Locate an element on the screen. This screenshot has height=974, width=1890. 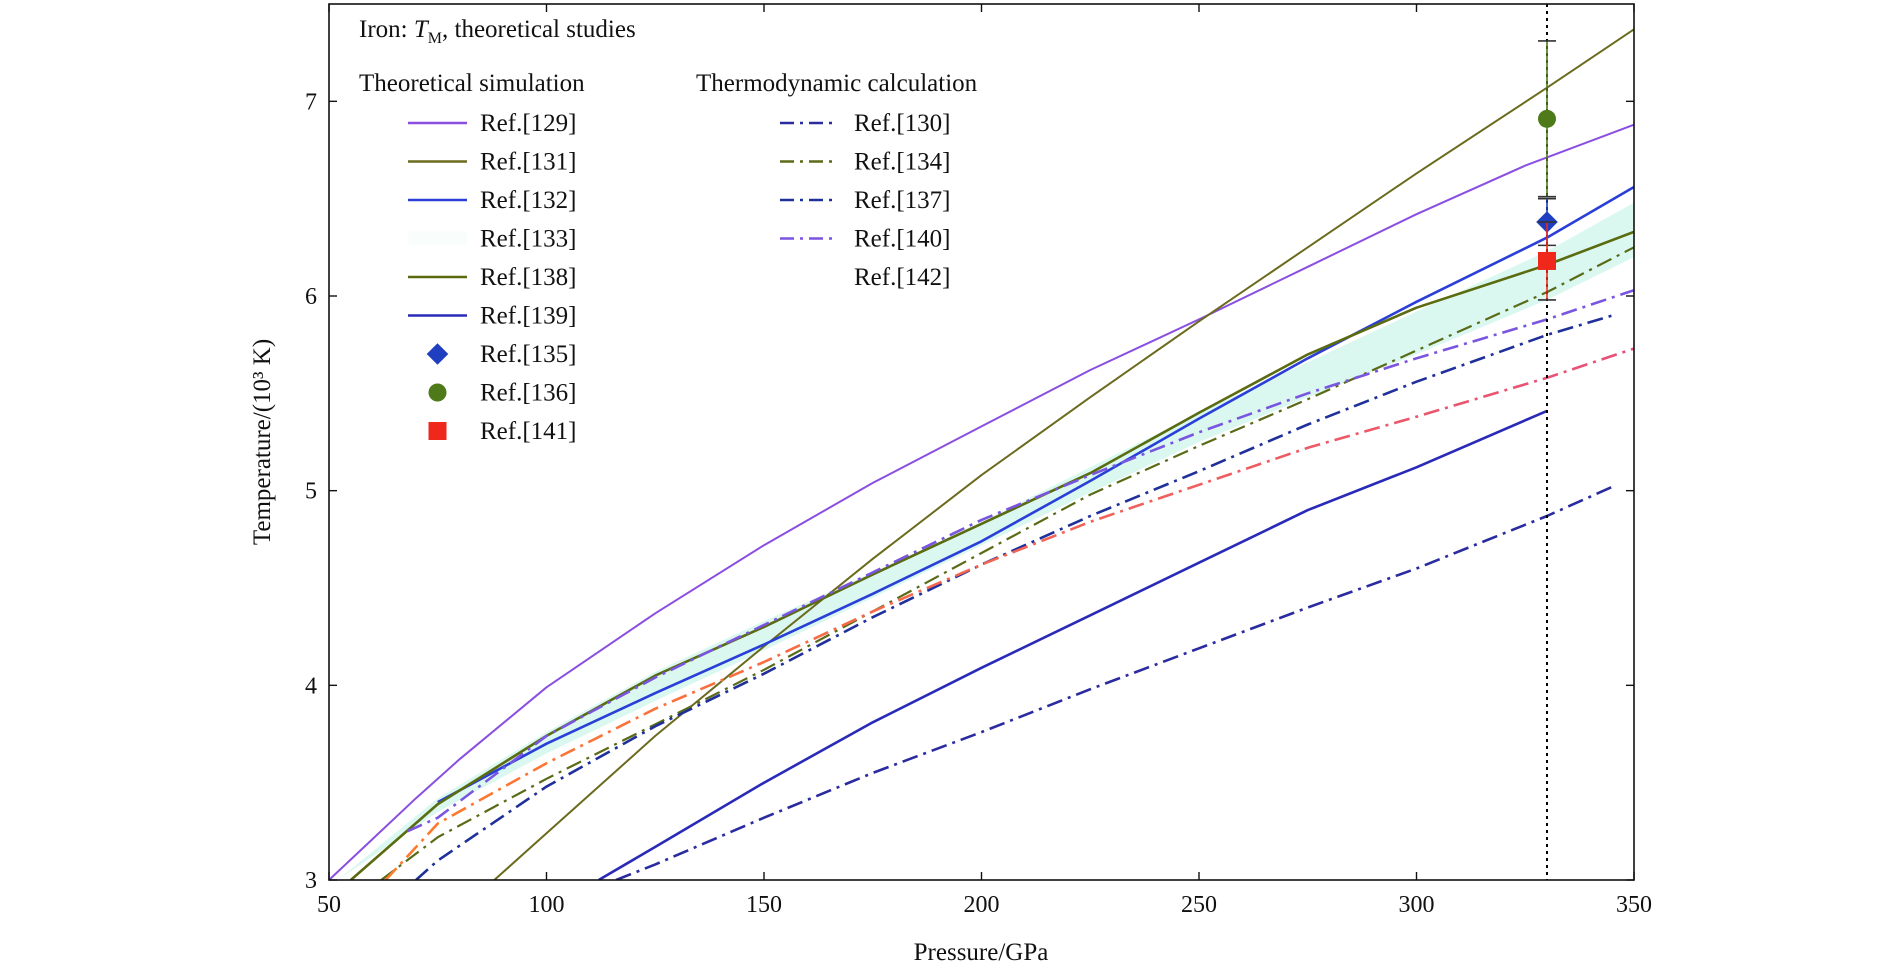
legend-label-ref-139: Ref.[139] is located at coordinates (528, 316).